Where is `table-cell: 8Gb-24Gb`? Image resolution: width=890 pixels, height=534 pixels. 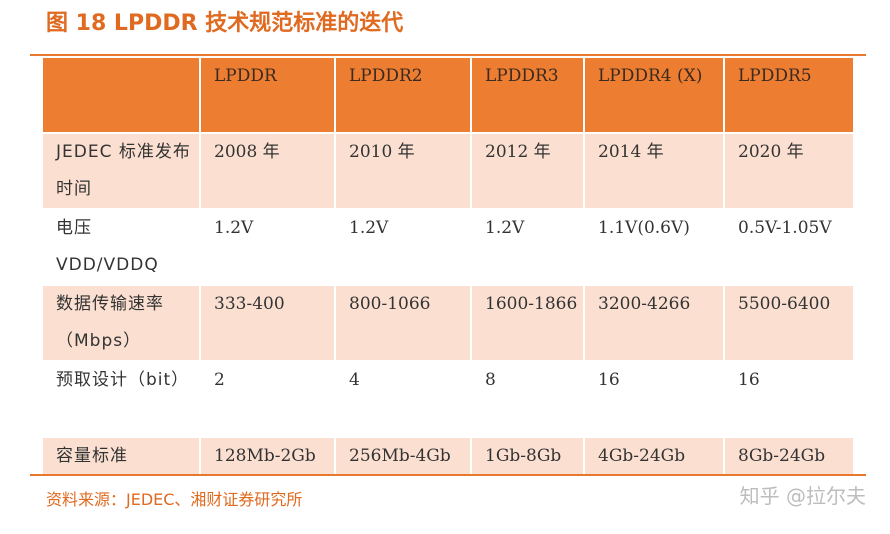
table-cell: 8Gb-24Gb is located at coordinates (789, 457).